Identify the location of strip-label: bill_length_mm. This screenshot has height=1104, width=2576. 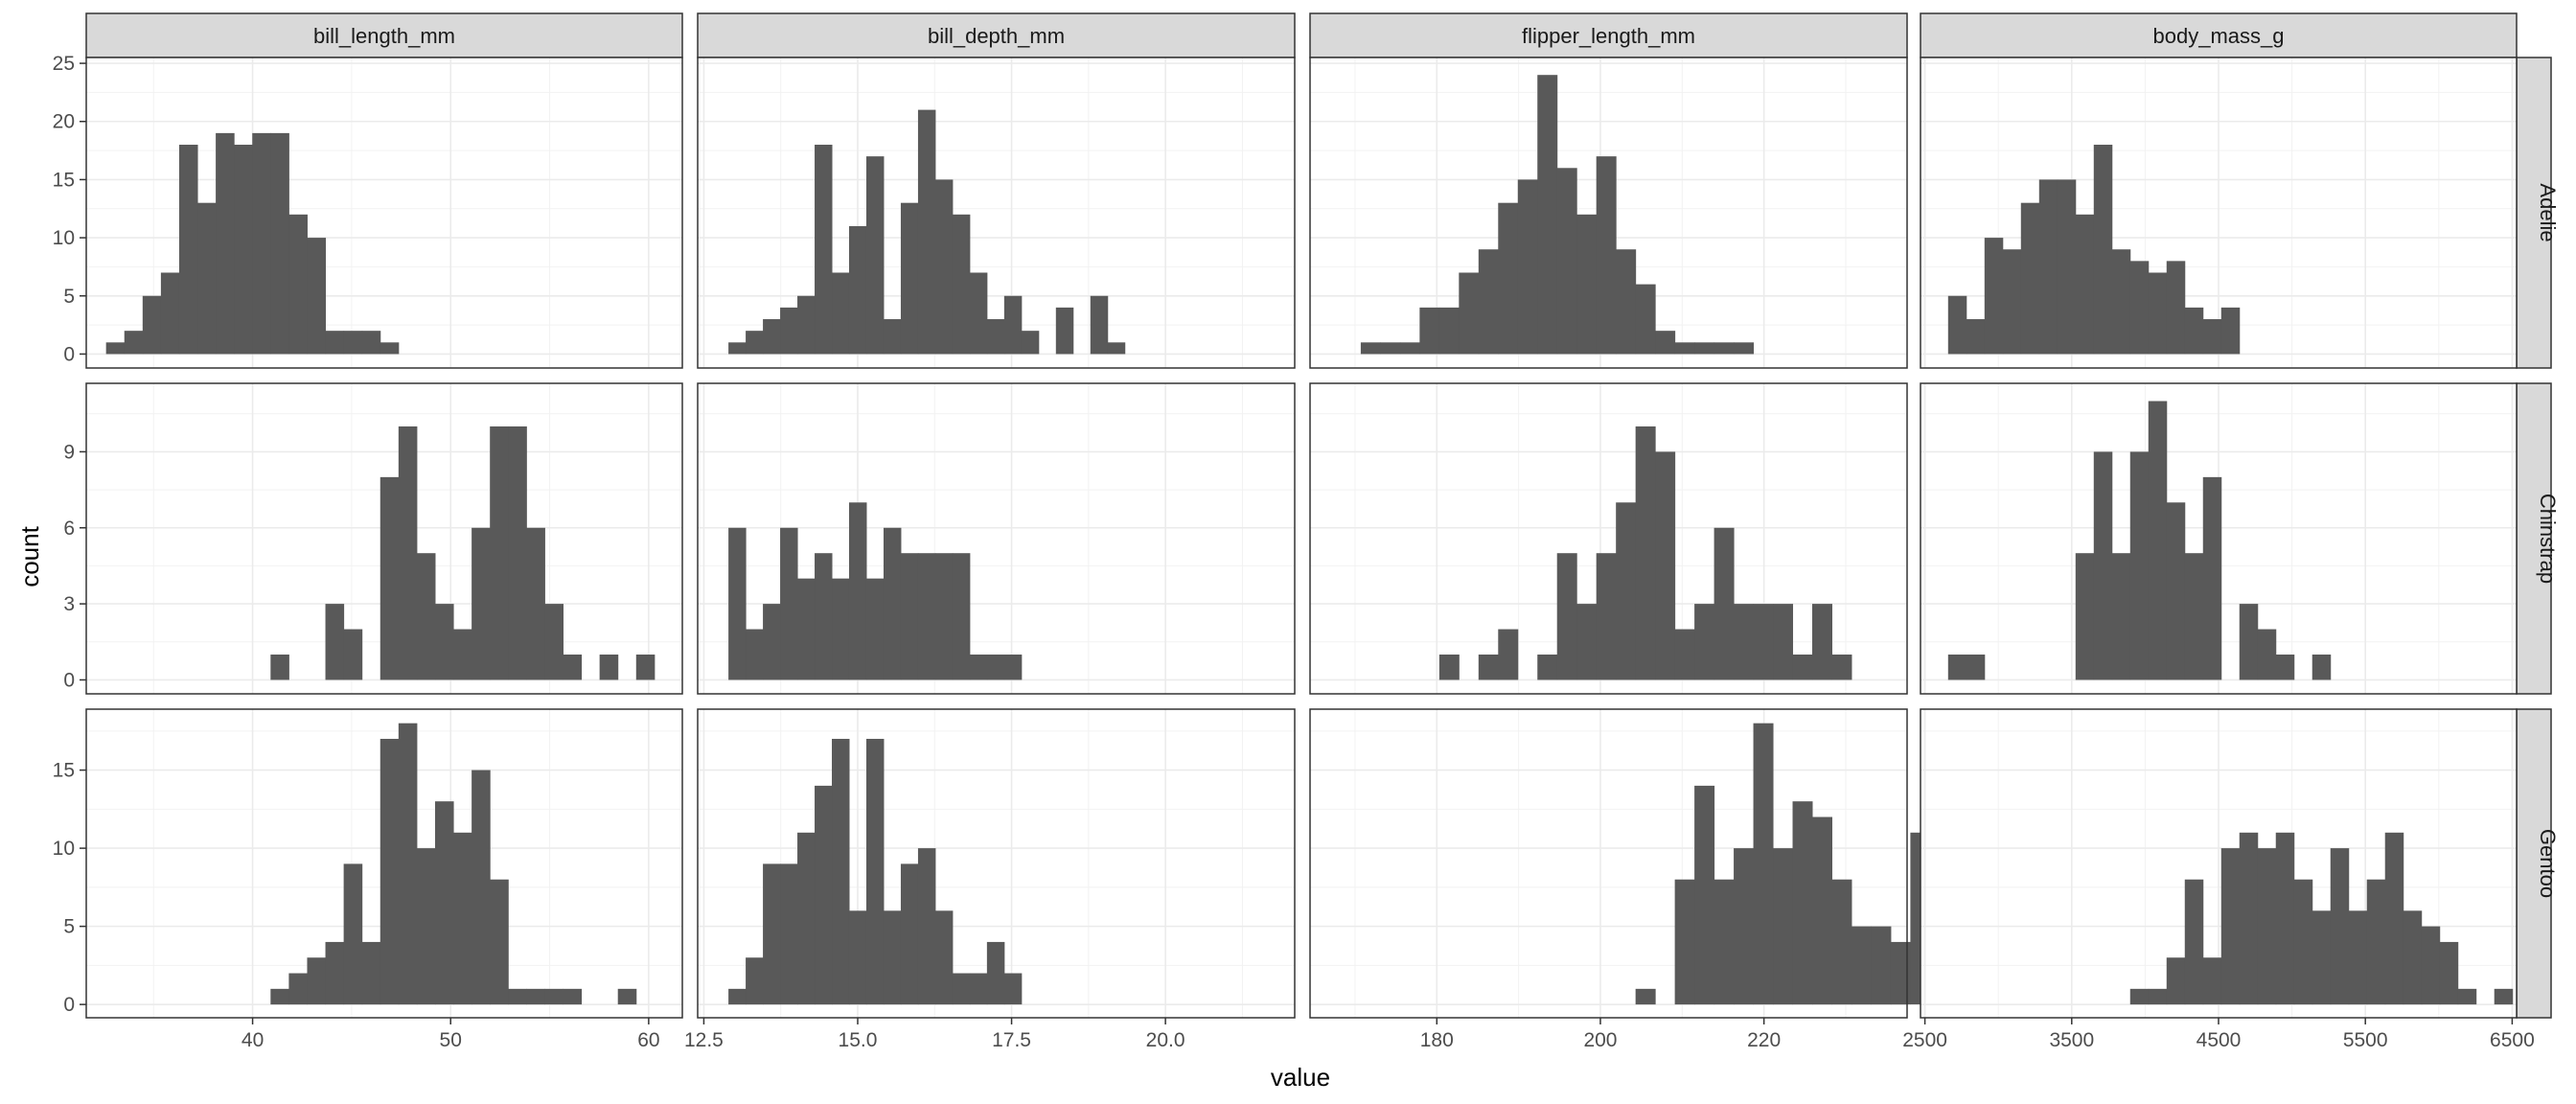
(384, 36).